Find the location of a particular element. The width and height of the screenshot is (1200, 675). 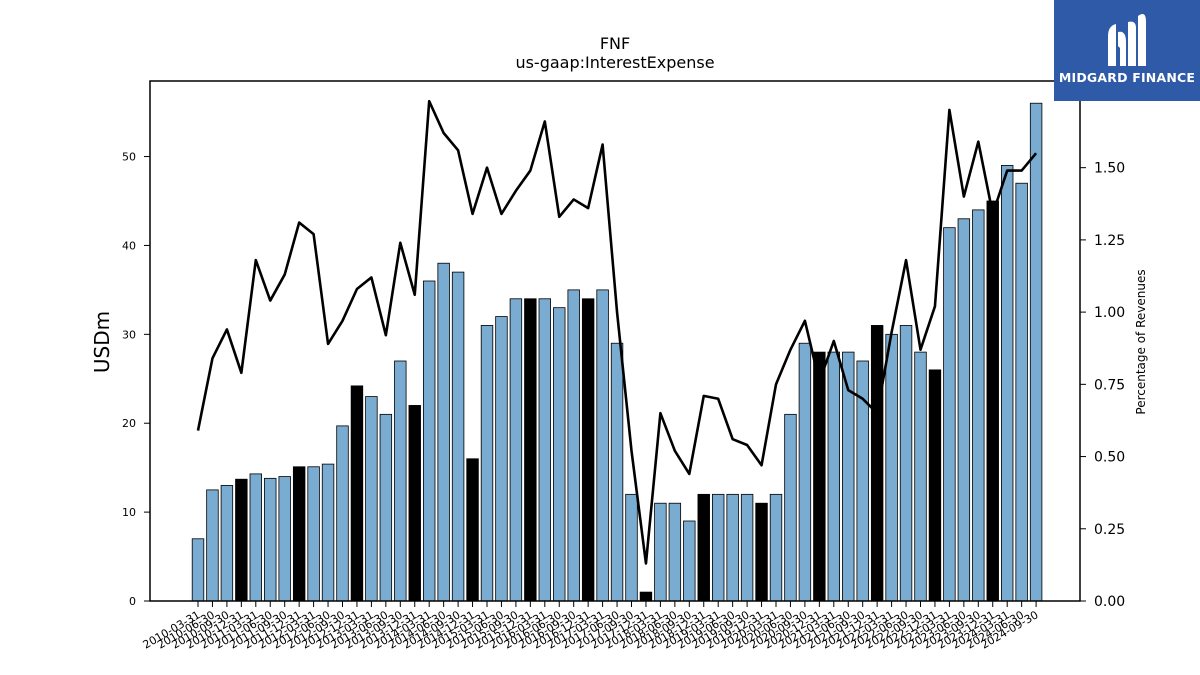

chart-subtitle: us-gaap:InterestExpense is located at coordinates (614, 62).